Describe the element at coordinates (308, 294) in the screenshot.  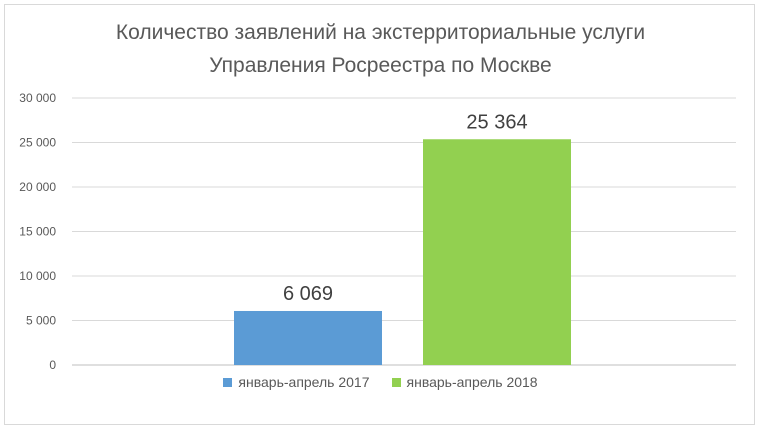
I see `data-label: 6 069` at that location.